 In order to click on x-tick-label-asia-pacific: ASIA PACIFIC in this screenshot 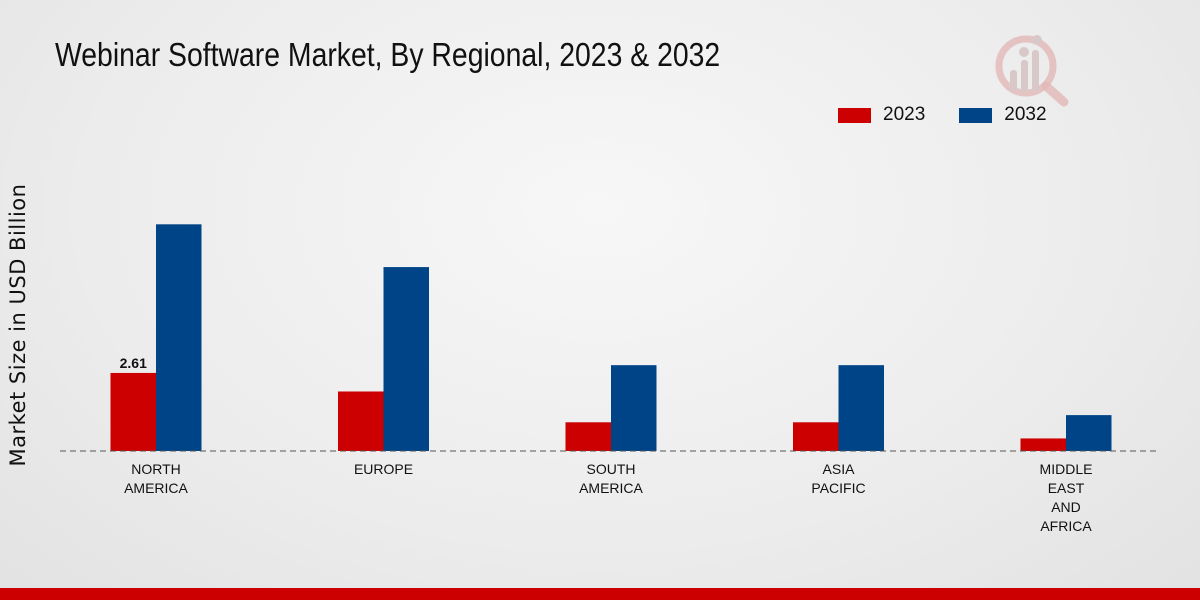, I will do `click(838, 478)`.